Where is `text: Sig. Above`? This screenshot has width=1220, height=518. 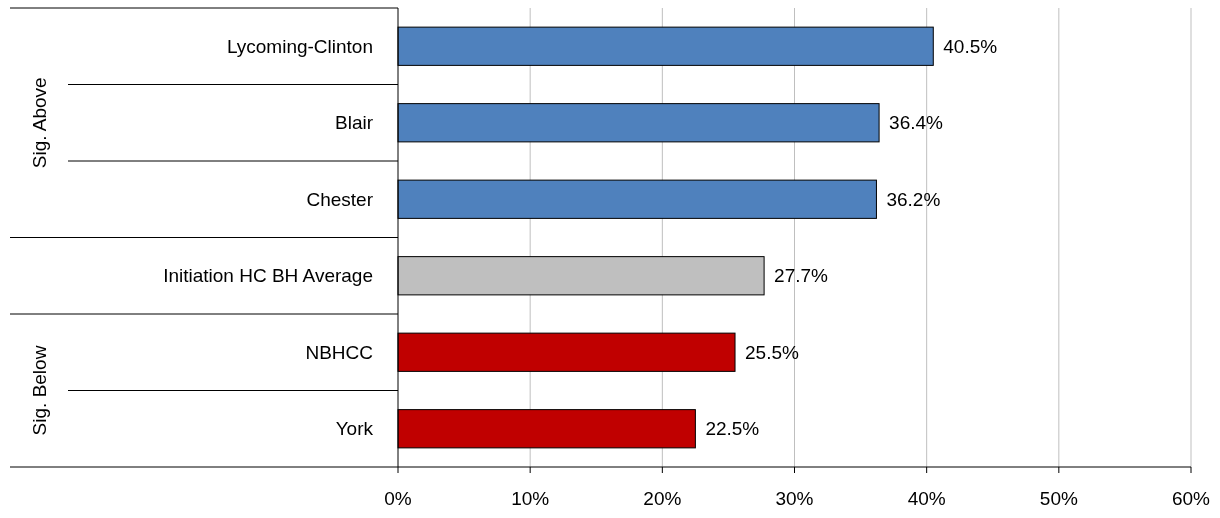
text: Sig. Above is located at coordinates (39, 123).